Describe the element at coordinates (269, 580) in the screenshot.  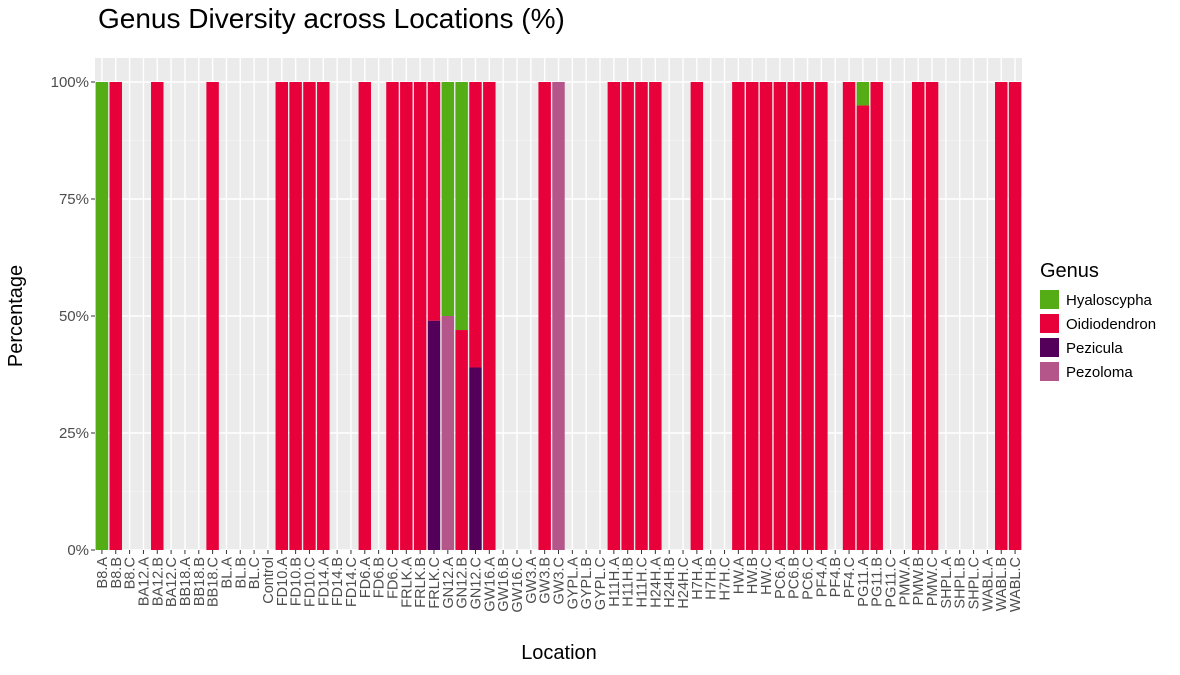
I see `x-tick-label: Control` at that location.